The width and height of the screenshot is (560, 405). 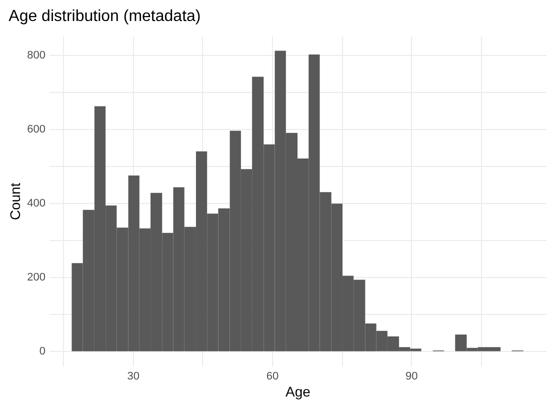 What do you see at coordinates (36, 56) in the screenshot?
I see `y-tick-label: 800` at bounding box center [36, 56].